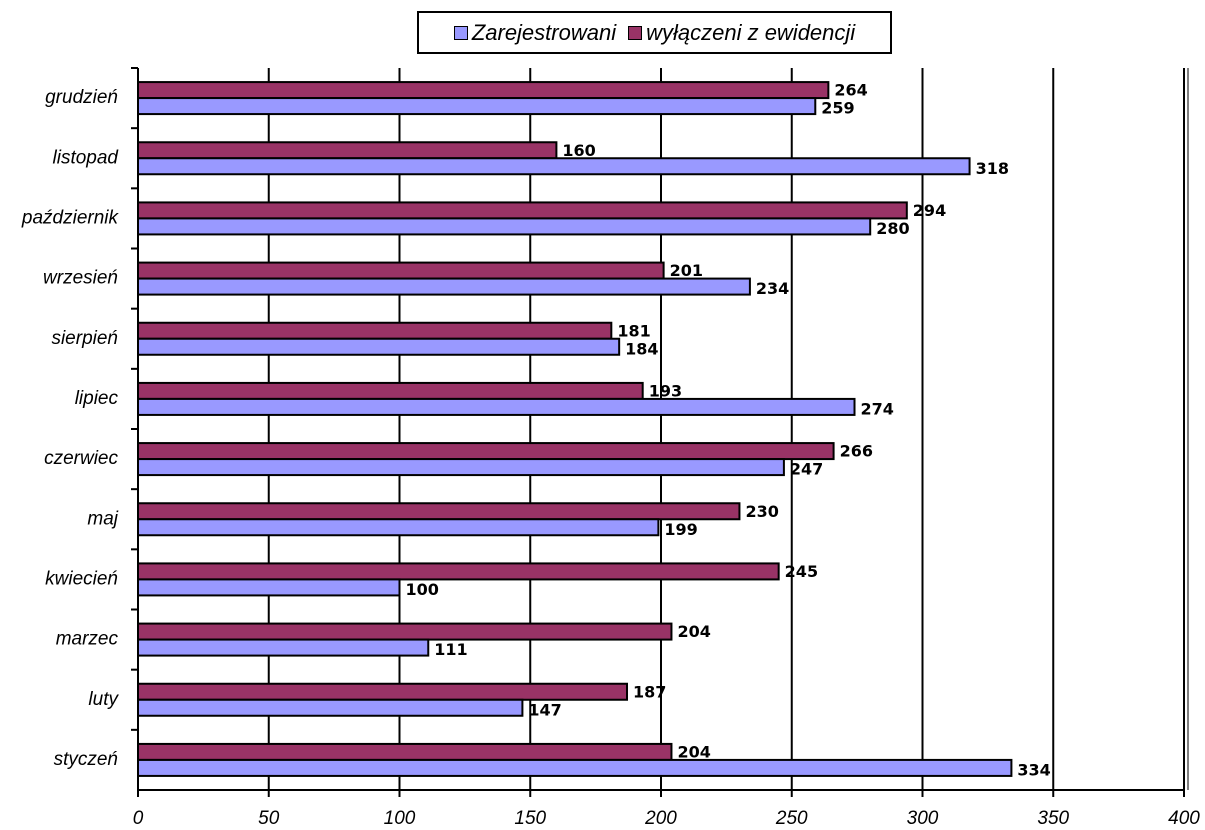 The height and width of the screenshot is (830, 1205). Describe the element at coordinates (1033, 769) in the screenshot. I see `data-label-series-1-0: 334` at that location.